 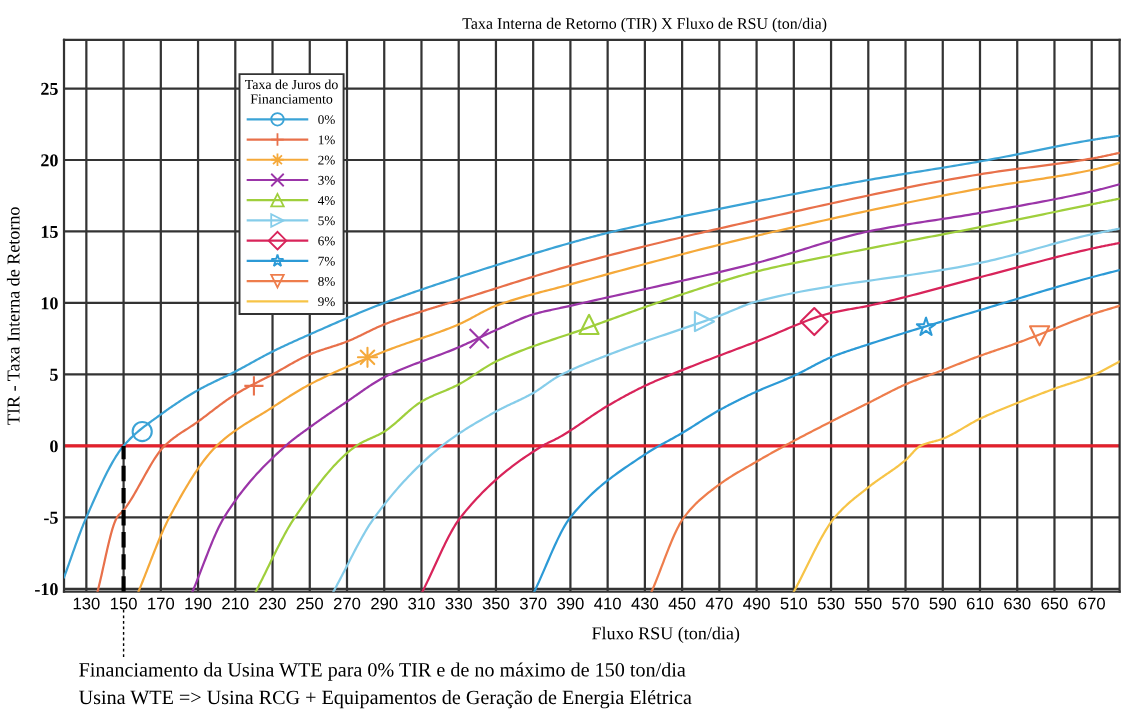 I want to click on legend-label: 7%, so click(x=326, y=261).